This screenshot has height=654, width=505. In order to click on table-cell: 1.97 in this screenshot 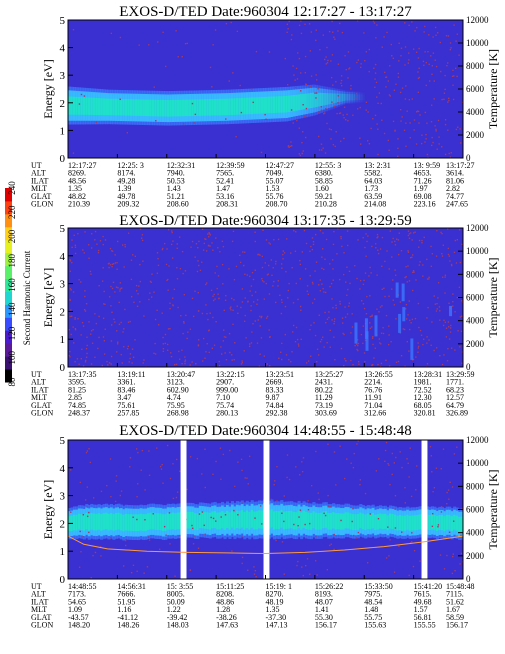, I will do `click(421, 188)`.